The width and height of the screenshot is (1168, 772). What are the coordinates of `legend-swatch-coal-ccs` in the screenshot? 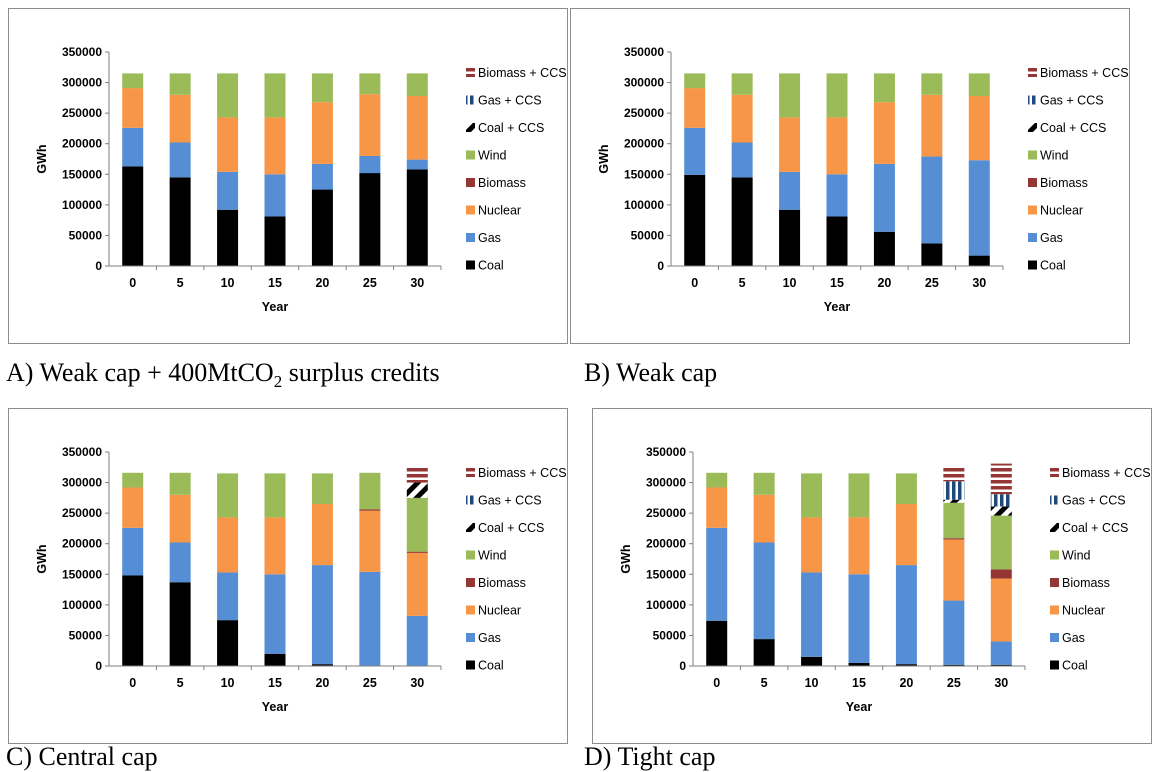 It's located at (1032, 127).